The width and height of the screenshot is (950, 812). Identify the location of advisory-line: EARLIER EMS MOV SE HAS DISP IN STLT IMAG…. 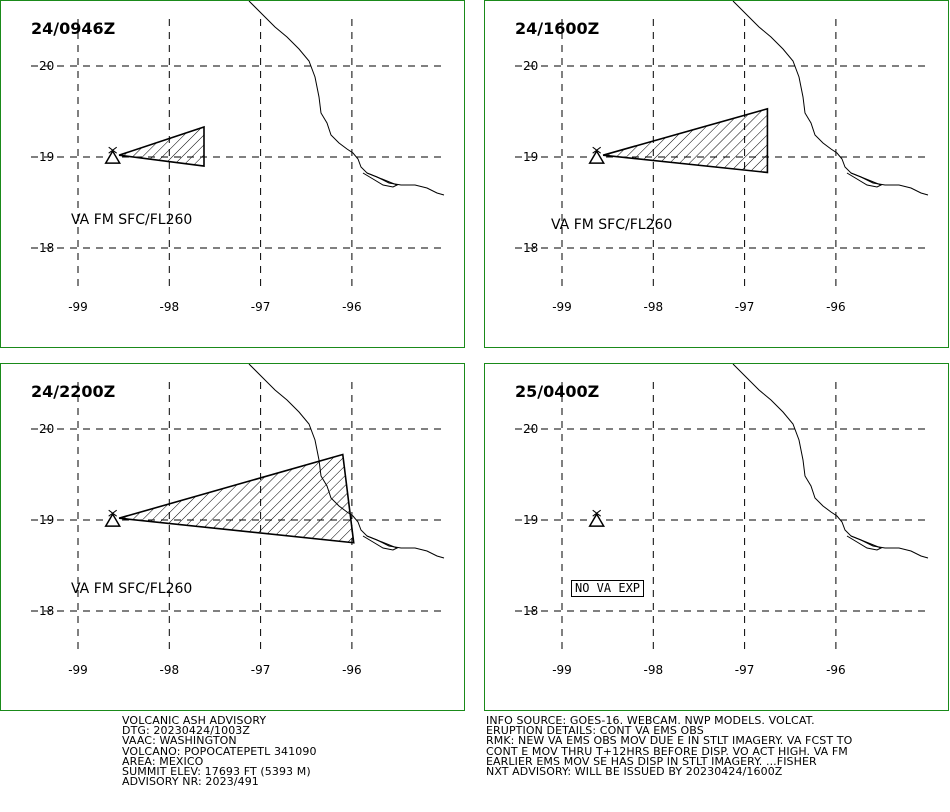
(651, 761).